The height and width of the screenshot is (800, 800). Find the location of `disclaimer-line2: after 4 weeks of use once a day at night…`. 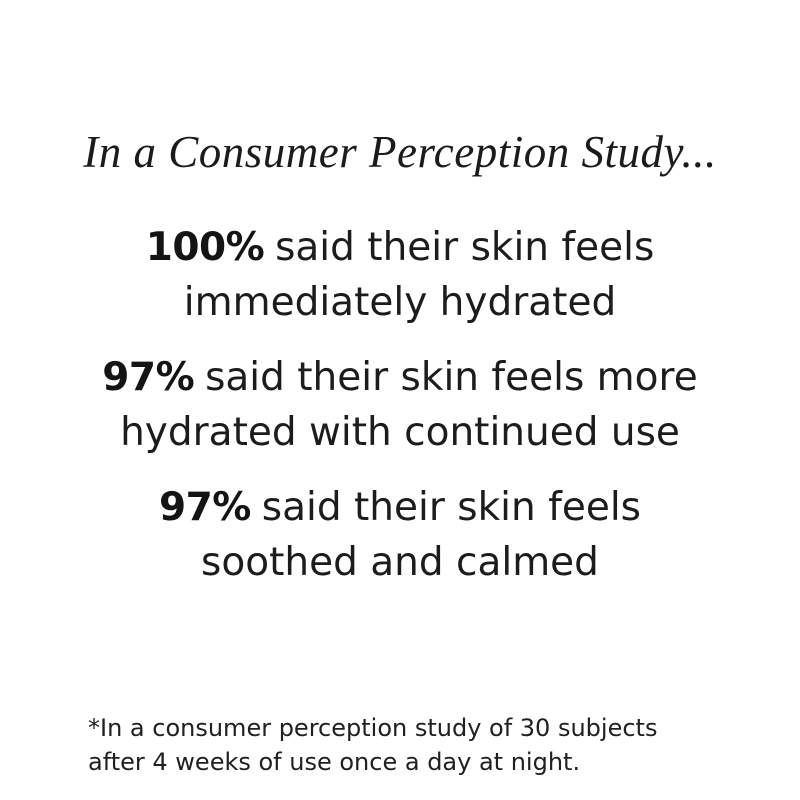

disclaimer-line2: after 4 weeks of use once a day at night… is located at coordinates (334, 762).